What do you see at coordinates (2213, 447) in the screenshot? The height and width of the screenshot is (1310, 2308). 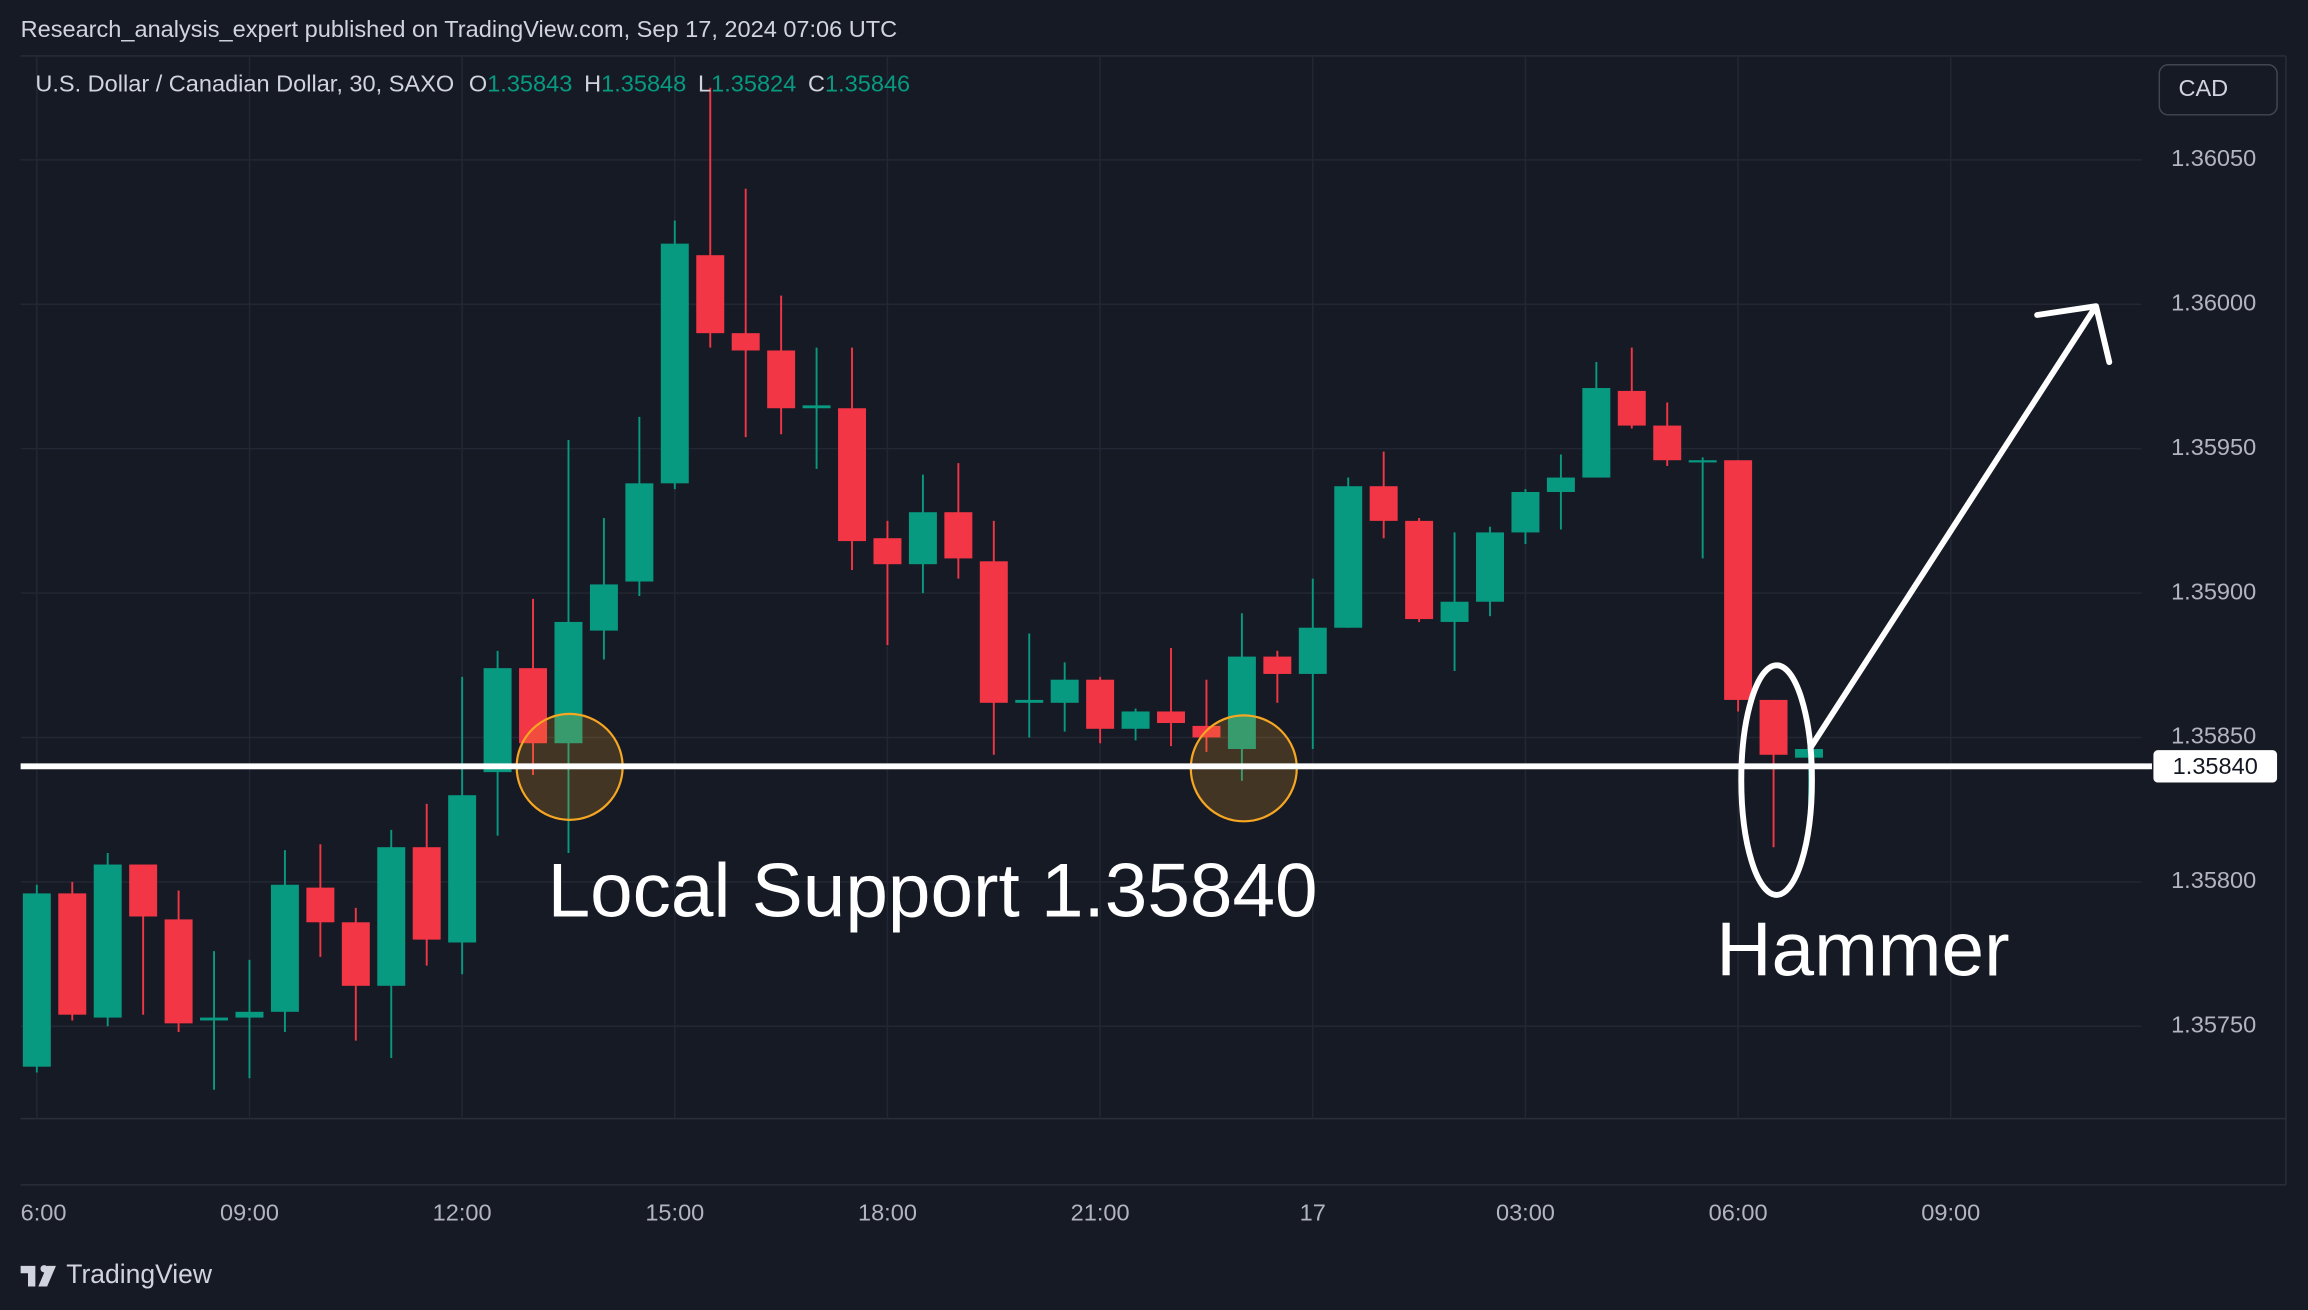 I see `y-tick-label: 1.35950` at bounding box center [2213, 447].